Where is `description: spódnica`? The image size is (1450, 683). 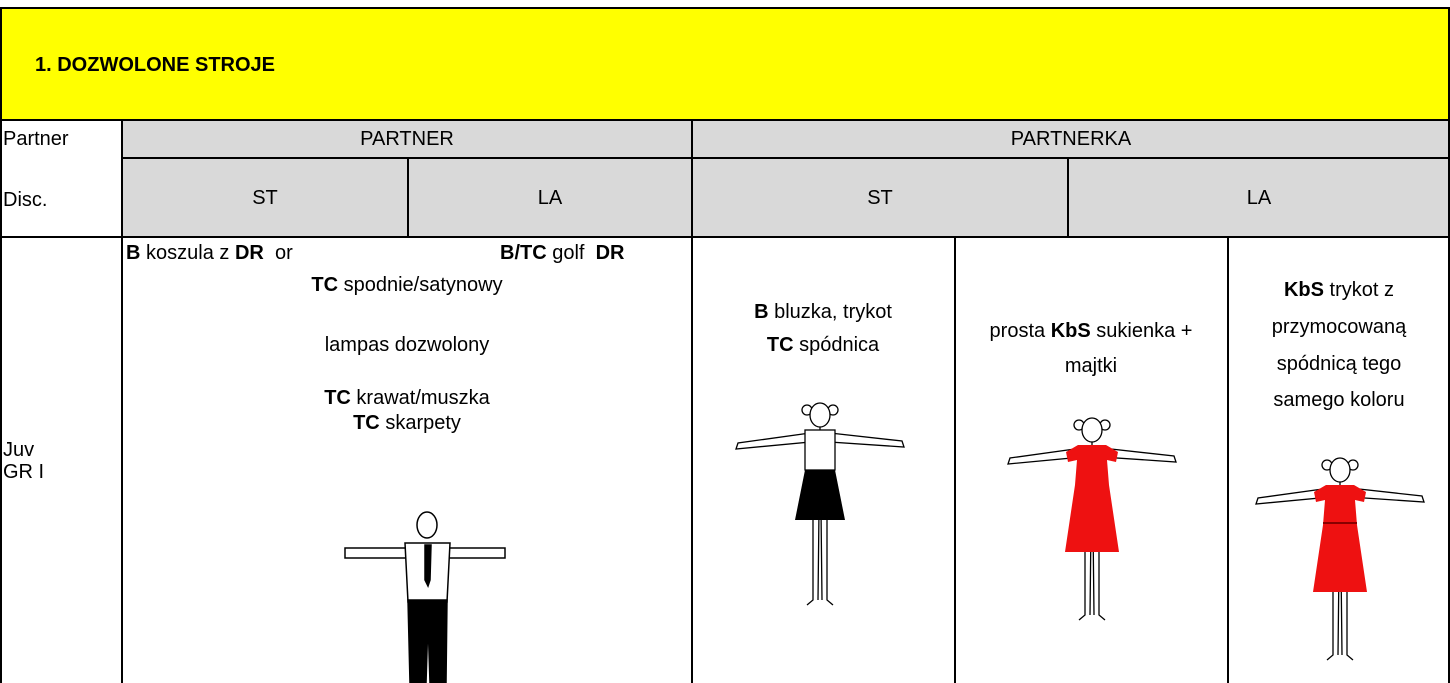 description: spódnica is located at coordinates (836, 345).